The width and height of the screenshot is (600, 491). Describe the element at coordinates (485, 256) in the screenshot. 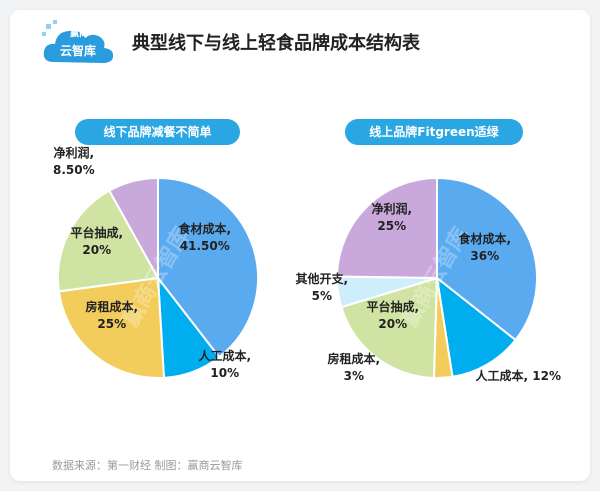

I see `slice-label-value: 36%` at that location.